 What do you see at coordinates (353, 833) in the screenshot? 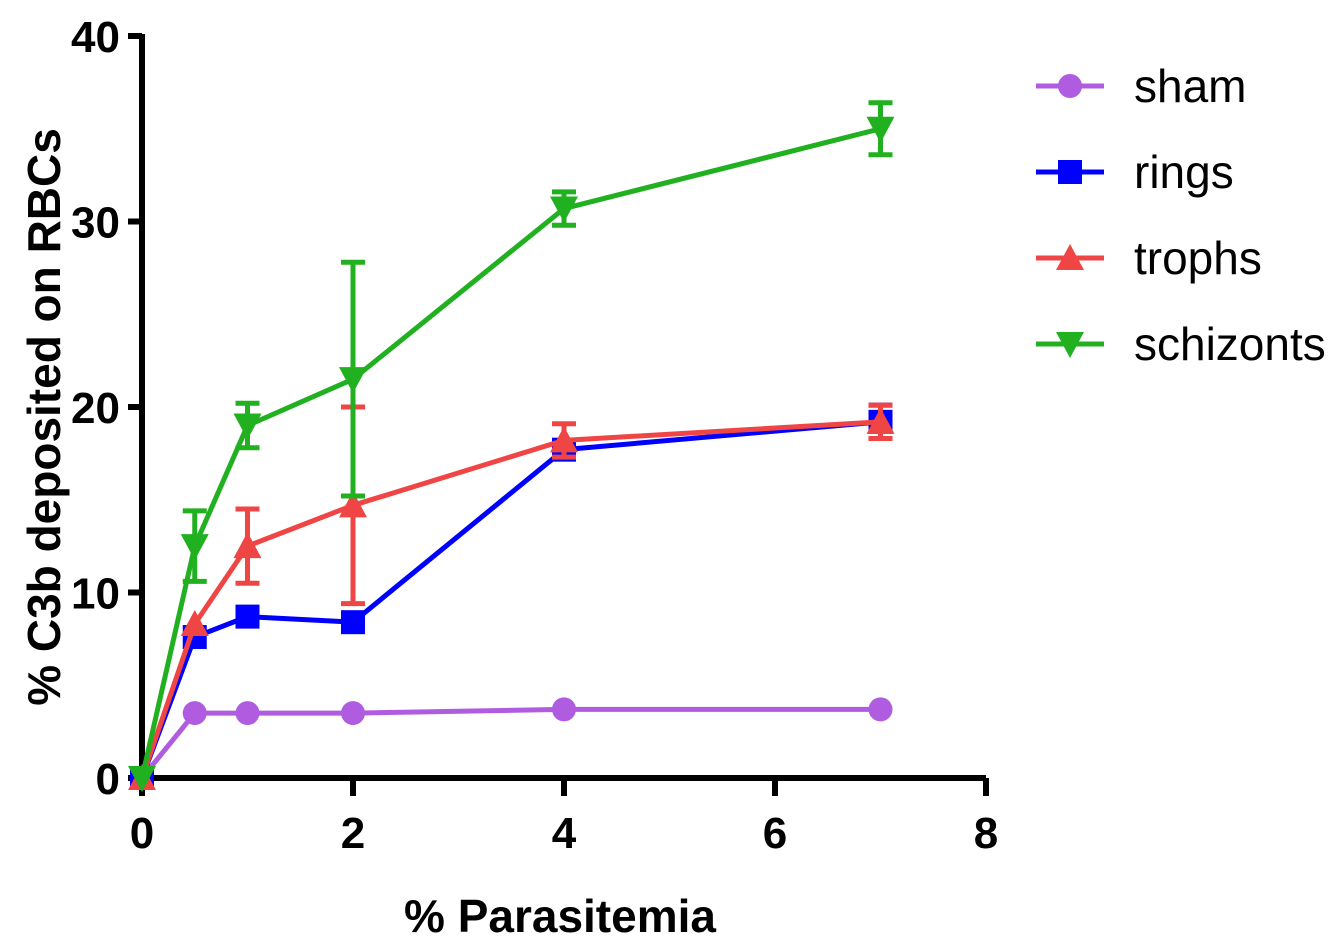
I see `x-tick-label: 2` at bounding box center [353, 833].